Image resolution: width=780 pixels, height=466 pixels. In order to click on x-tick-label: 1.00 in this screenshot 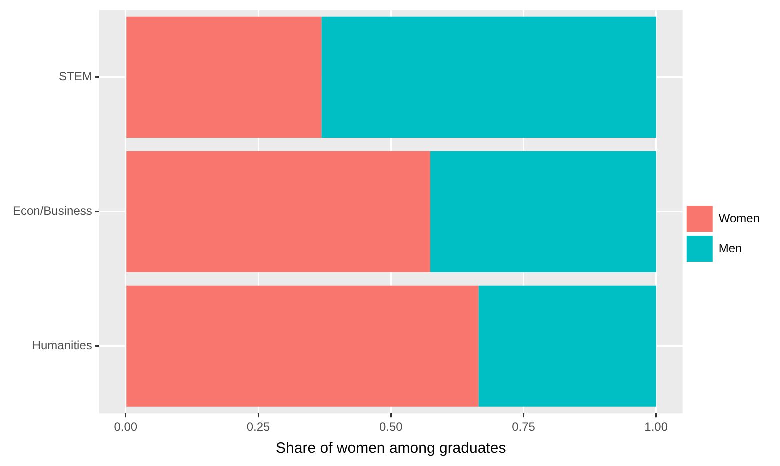, I will do `click(656, 427)`.